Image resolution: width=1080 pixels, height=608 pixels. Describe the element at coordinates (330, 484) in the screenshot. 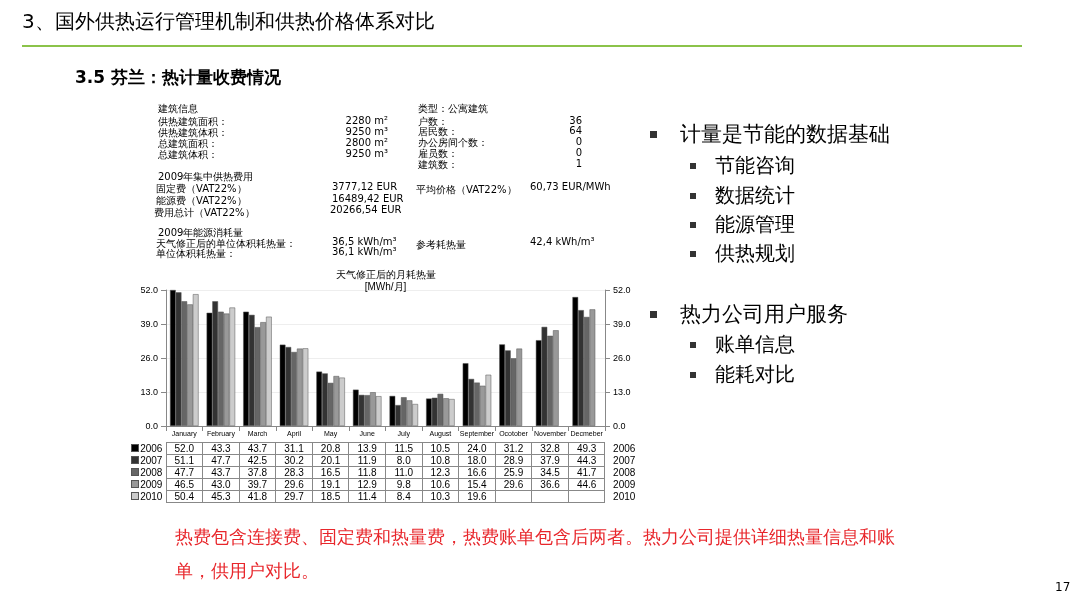

I see `data-label: 19.1` at that location.